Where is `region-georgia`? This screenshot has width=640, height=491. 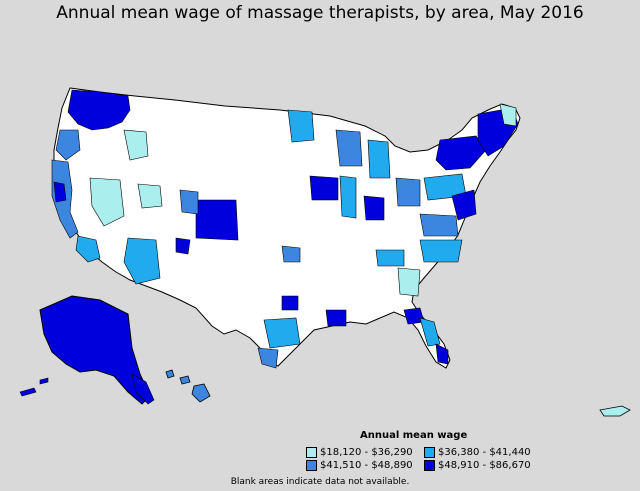 region-georgia is located at coordinates (409, 282).